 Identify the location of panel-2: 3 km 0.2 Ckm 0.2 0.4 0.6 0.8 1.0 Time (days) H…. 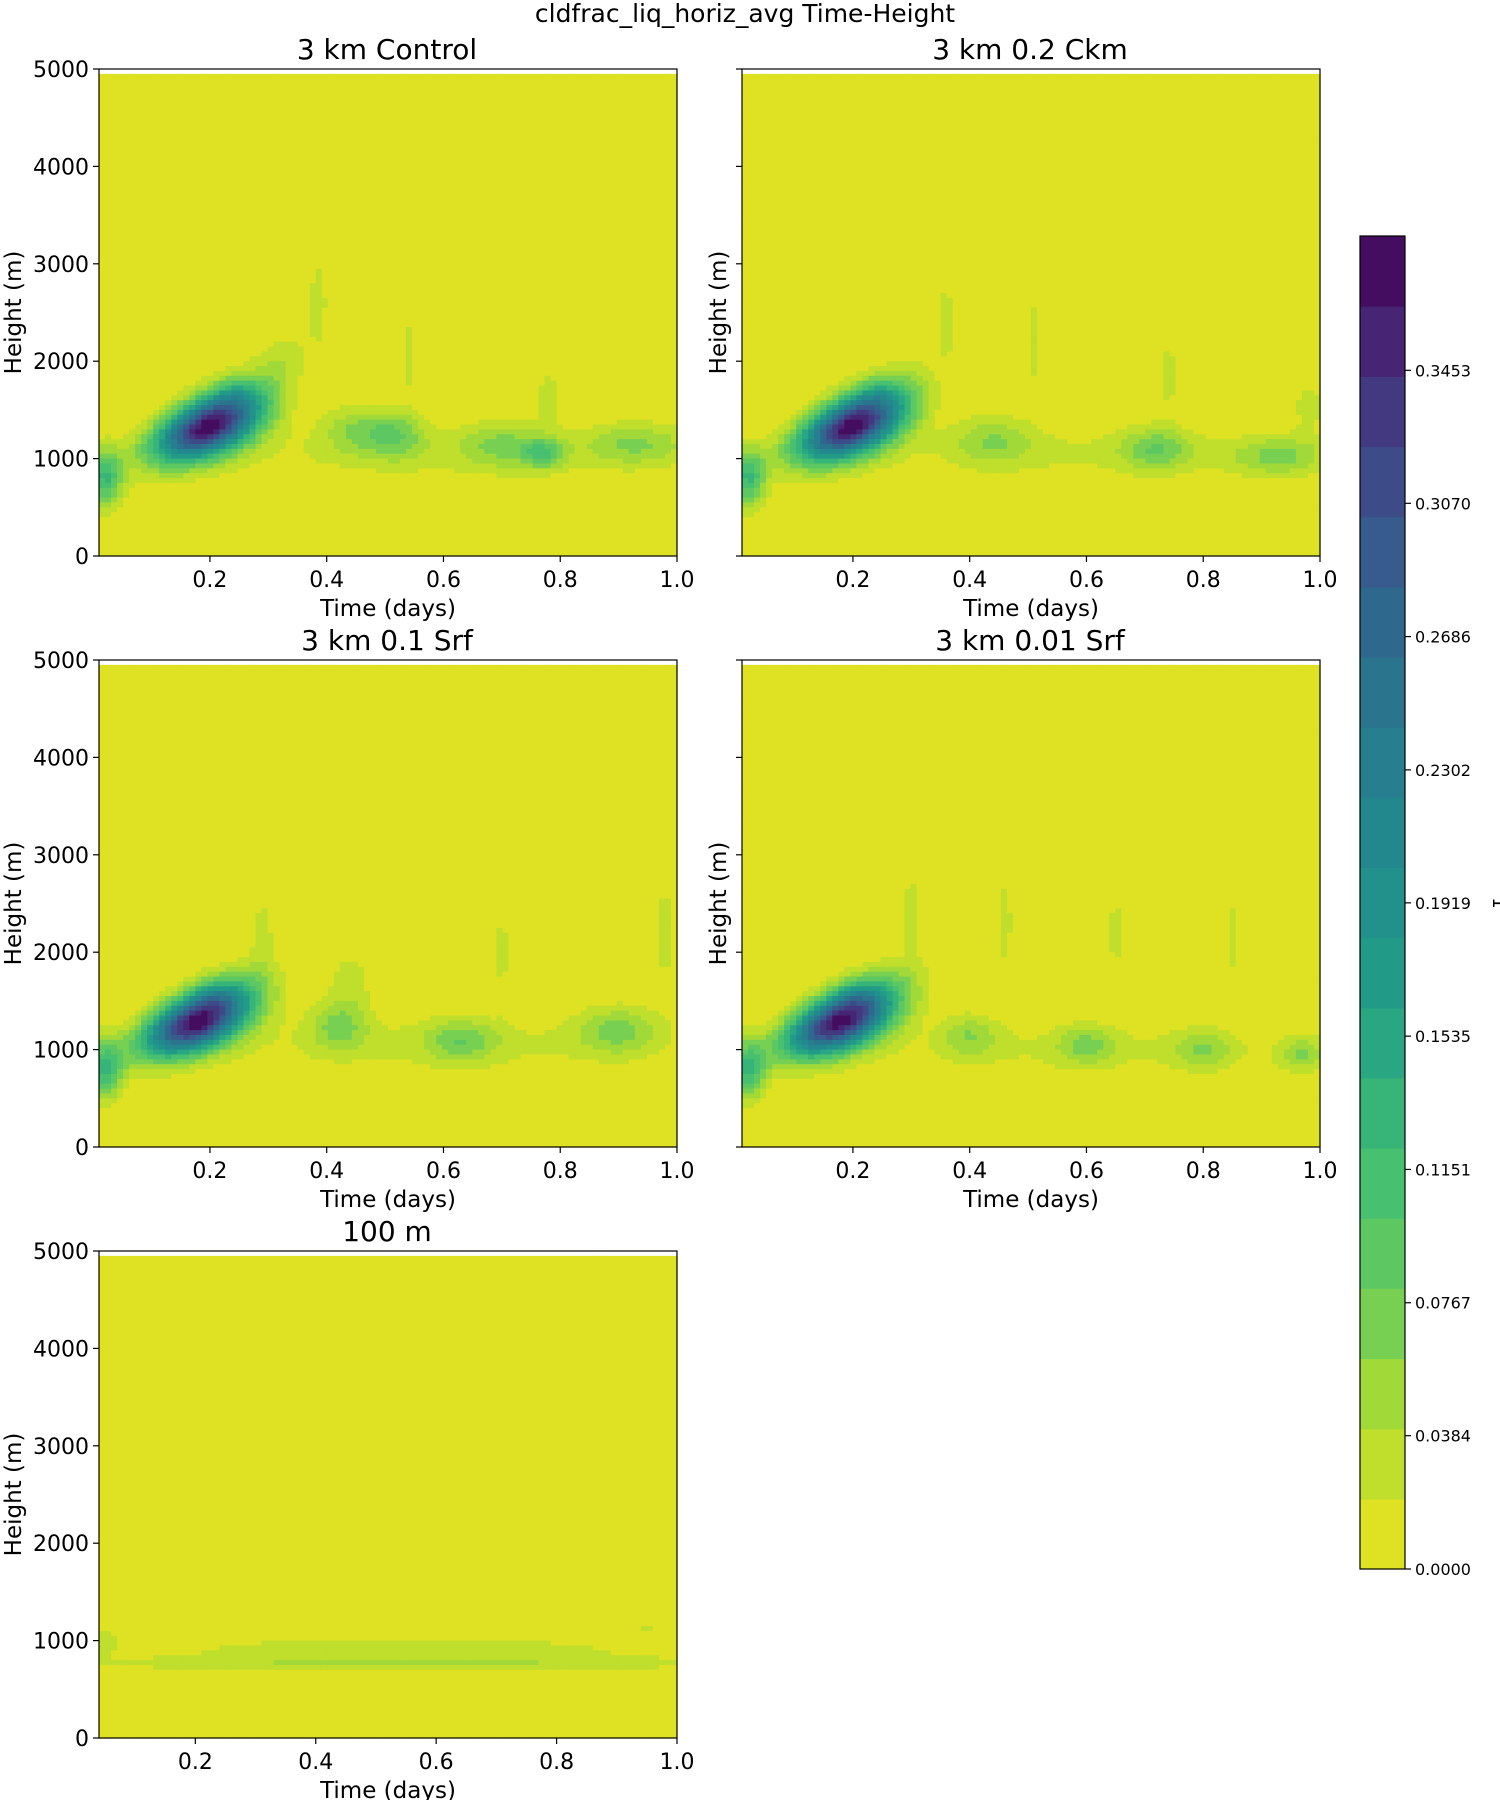
(1022, 327).